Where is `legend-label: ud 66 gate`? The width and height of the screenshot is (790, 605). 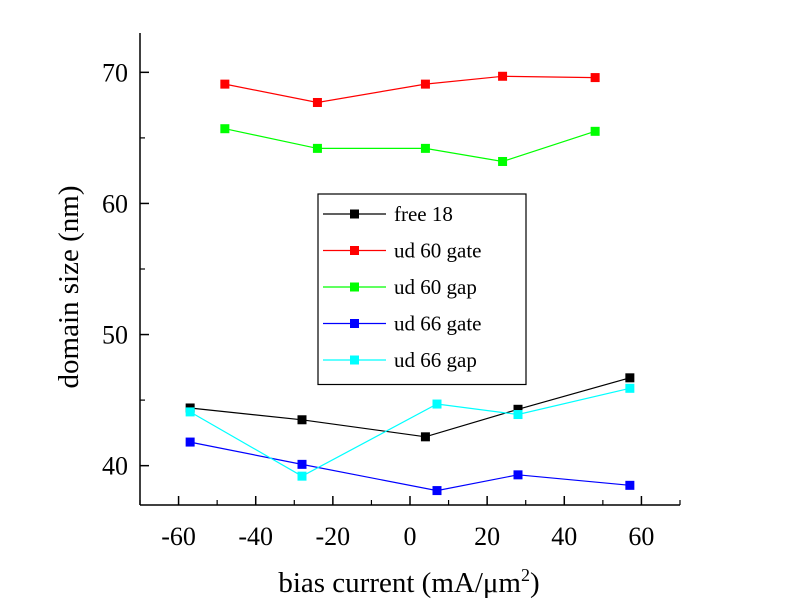 legend-label: ud 66 gate is located at coordinates (437, 324).